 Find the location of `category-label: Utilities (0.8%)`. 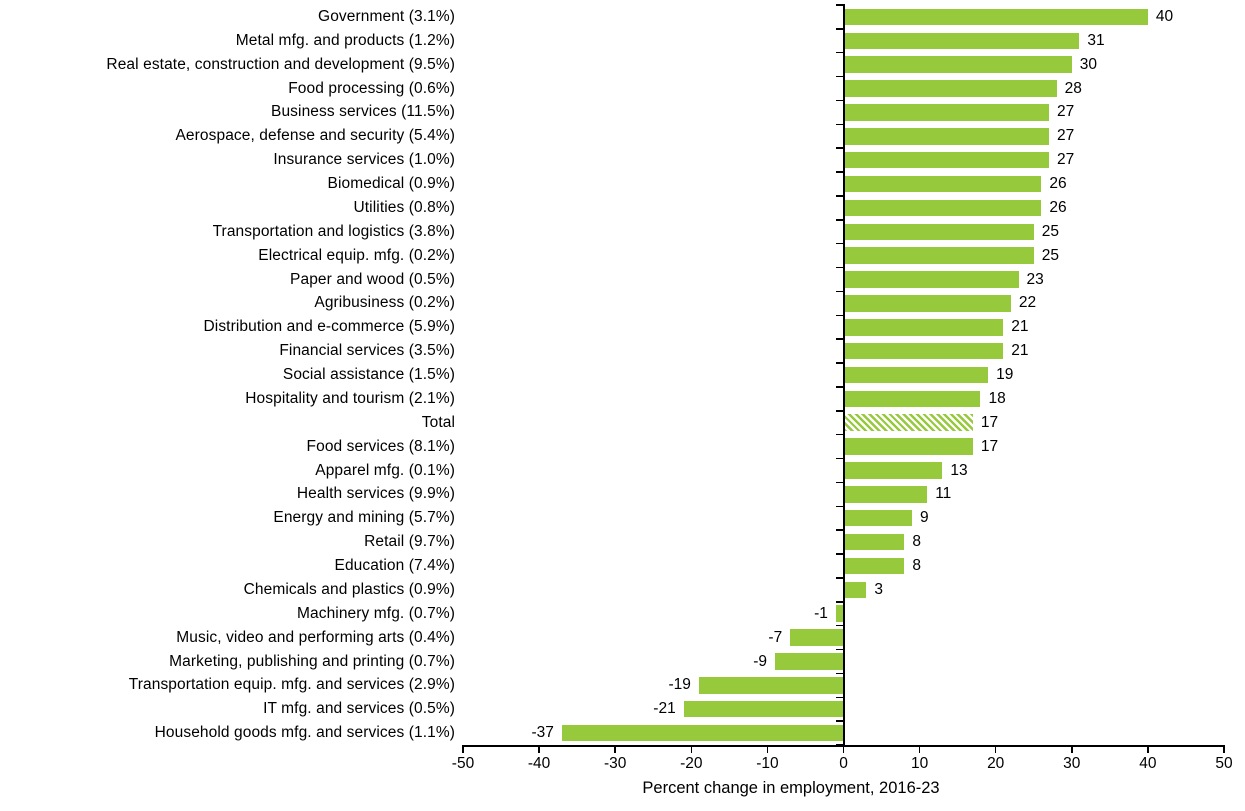

category-label: Utilities (0.8%) is located at coordinates (404, 207).